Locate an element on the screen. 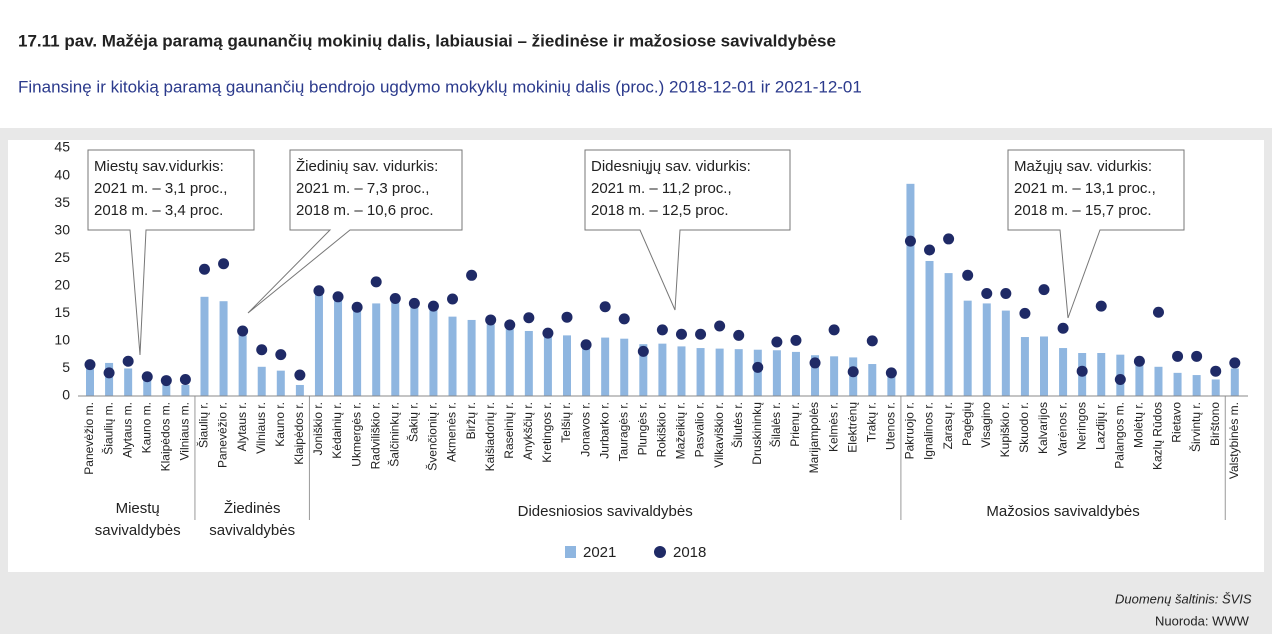 The image size is (1272, 634). y-tick-label: 40 is located at coordinates (62, 174).